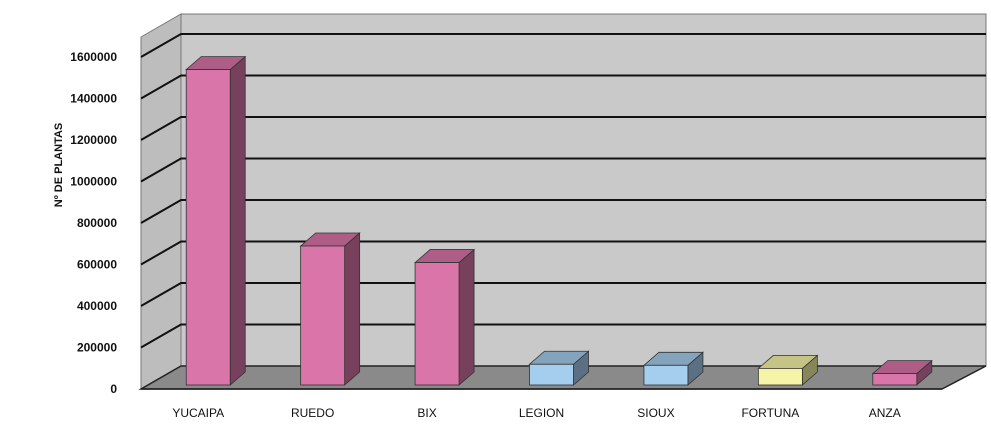  Describe the element at coordinates (59, 165) in the screenshot. I see `y-axis-title: Nº DE PLANTAS` at that location.